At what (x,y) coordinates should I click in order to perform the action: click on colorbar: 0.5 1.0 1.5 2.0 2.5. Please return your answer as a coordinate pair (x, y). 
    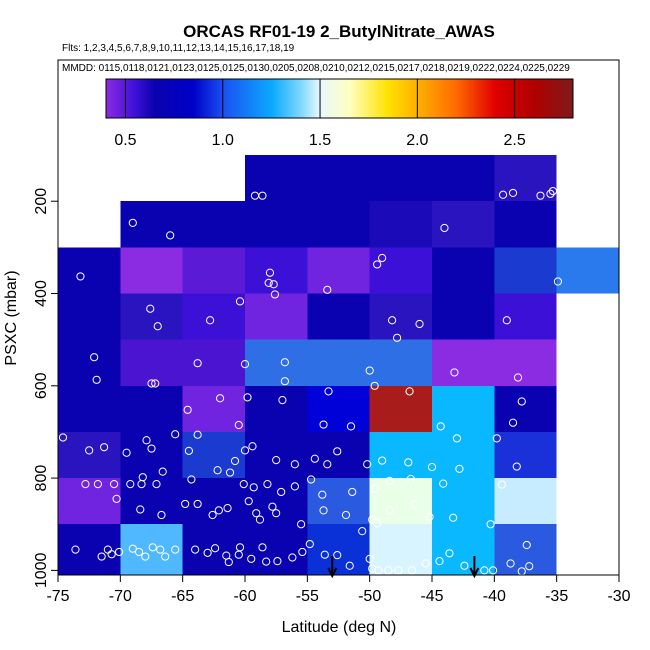
    Looking at the image, I should click on (339, 113).